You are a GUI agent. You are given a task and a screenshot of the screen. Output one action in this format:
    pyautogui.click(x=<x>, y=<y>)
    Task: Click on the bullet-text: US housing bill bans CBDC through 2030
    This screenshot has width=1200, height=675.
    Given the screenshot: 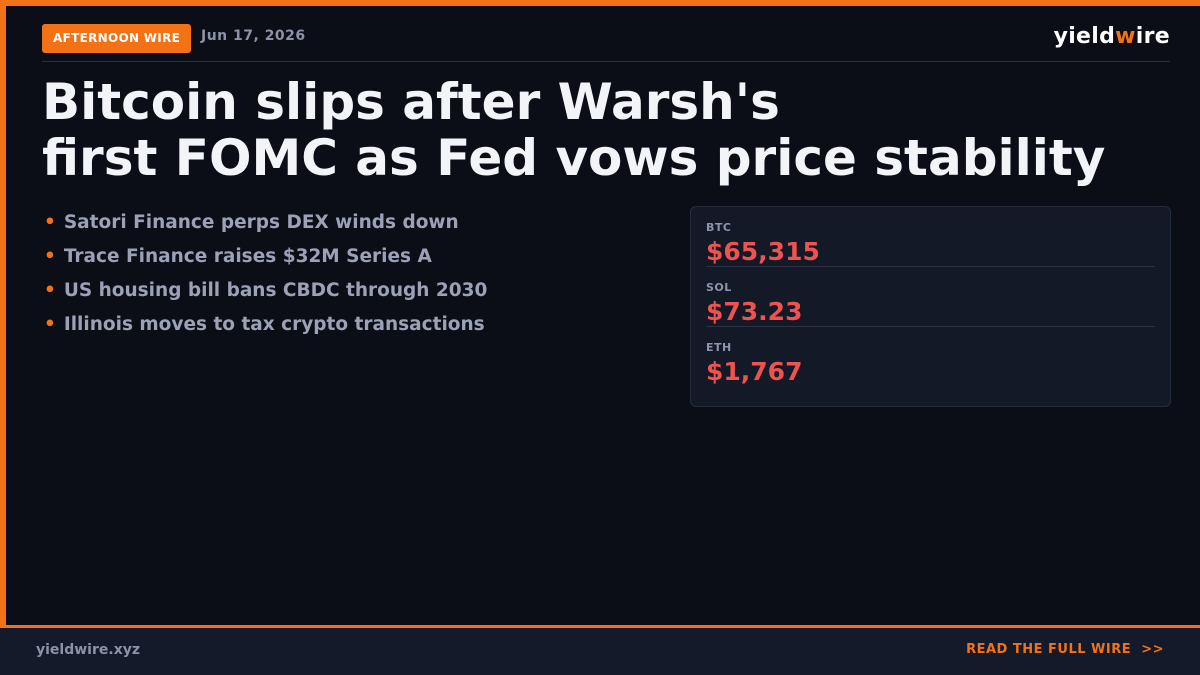 What is the action you would take?
    pyautogui.click(x=275, y=290)
    